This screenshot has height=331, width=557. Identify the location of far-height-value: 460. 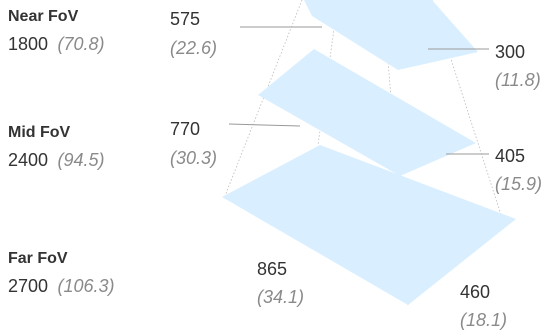
(475, 292).